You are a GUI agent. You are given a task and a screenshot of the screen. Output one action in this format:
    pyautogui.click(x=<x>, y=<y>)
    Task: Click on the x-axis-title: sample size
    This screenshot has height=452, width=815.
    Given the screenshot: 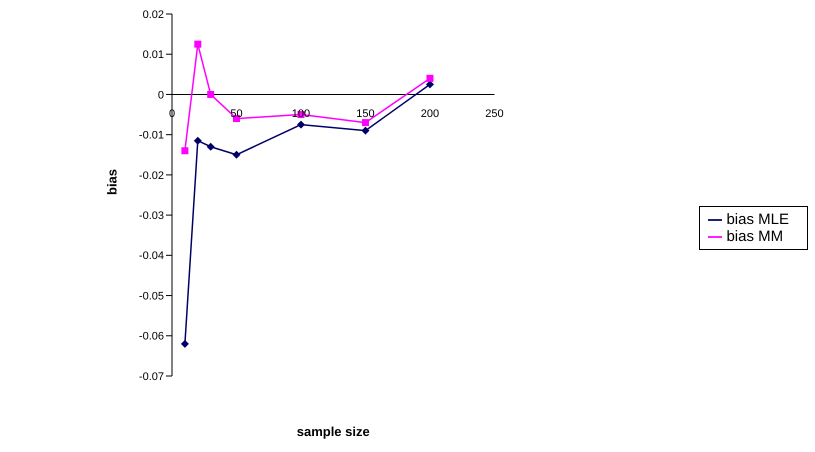 What is the action you would take?
    pyautogui.click(x=333, y=431)
    